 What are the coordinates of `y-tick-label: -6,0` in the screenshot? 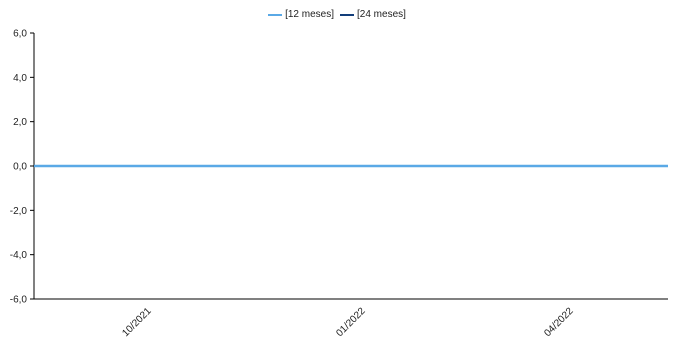 It's located at (19, 300).